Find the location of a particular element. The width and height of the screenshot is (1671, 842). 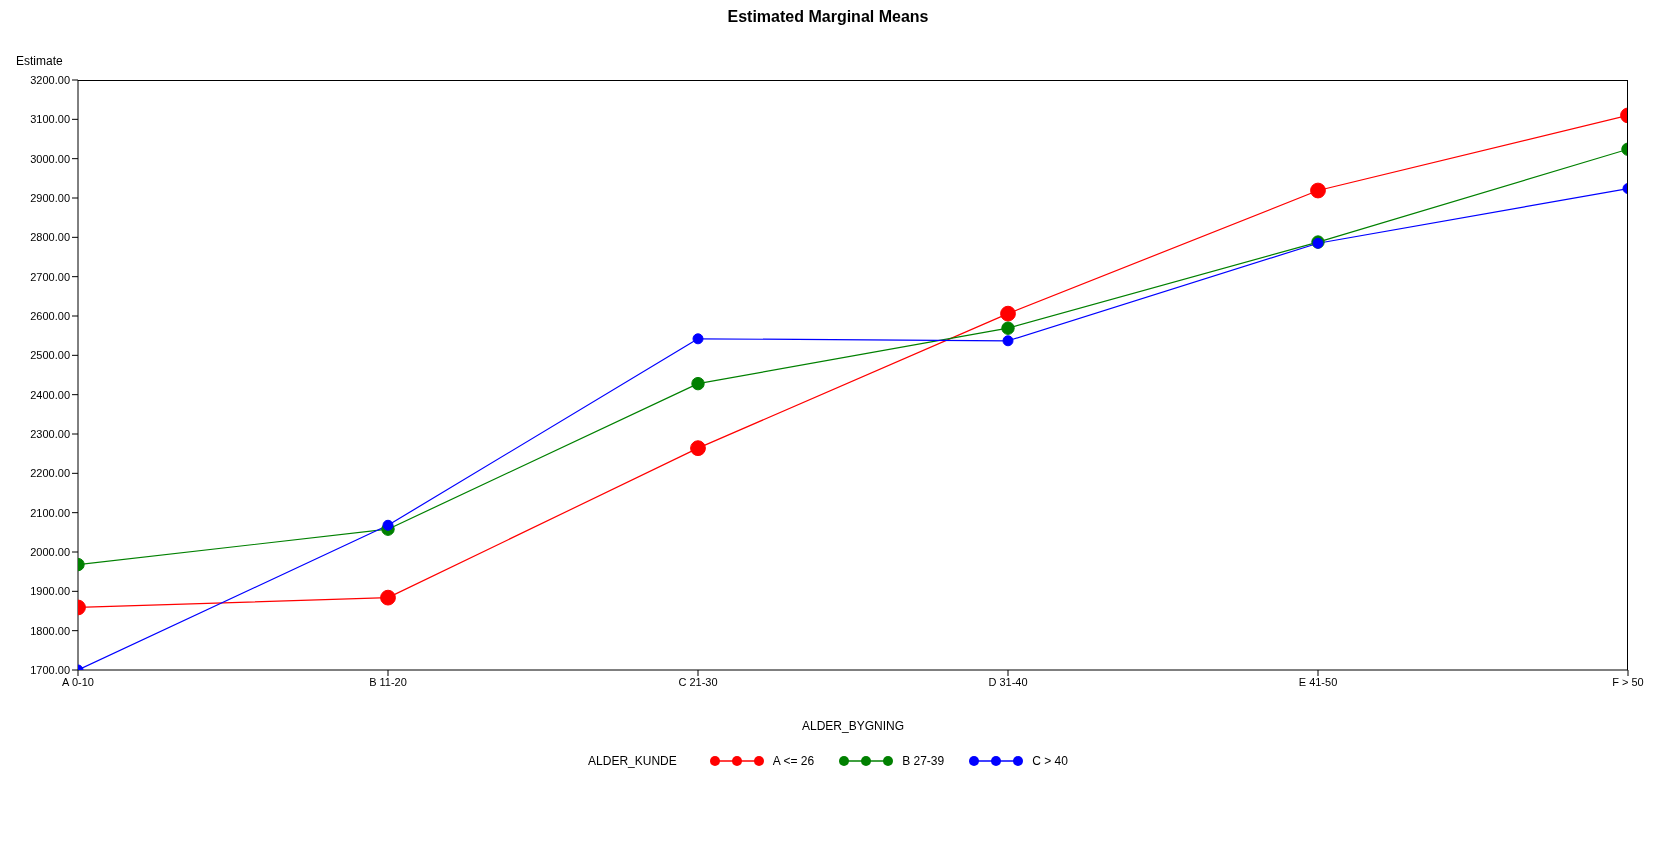

x-tick-label: C 21-30 is located at coordinates (698, 681).